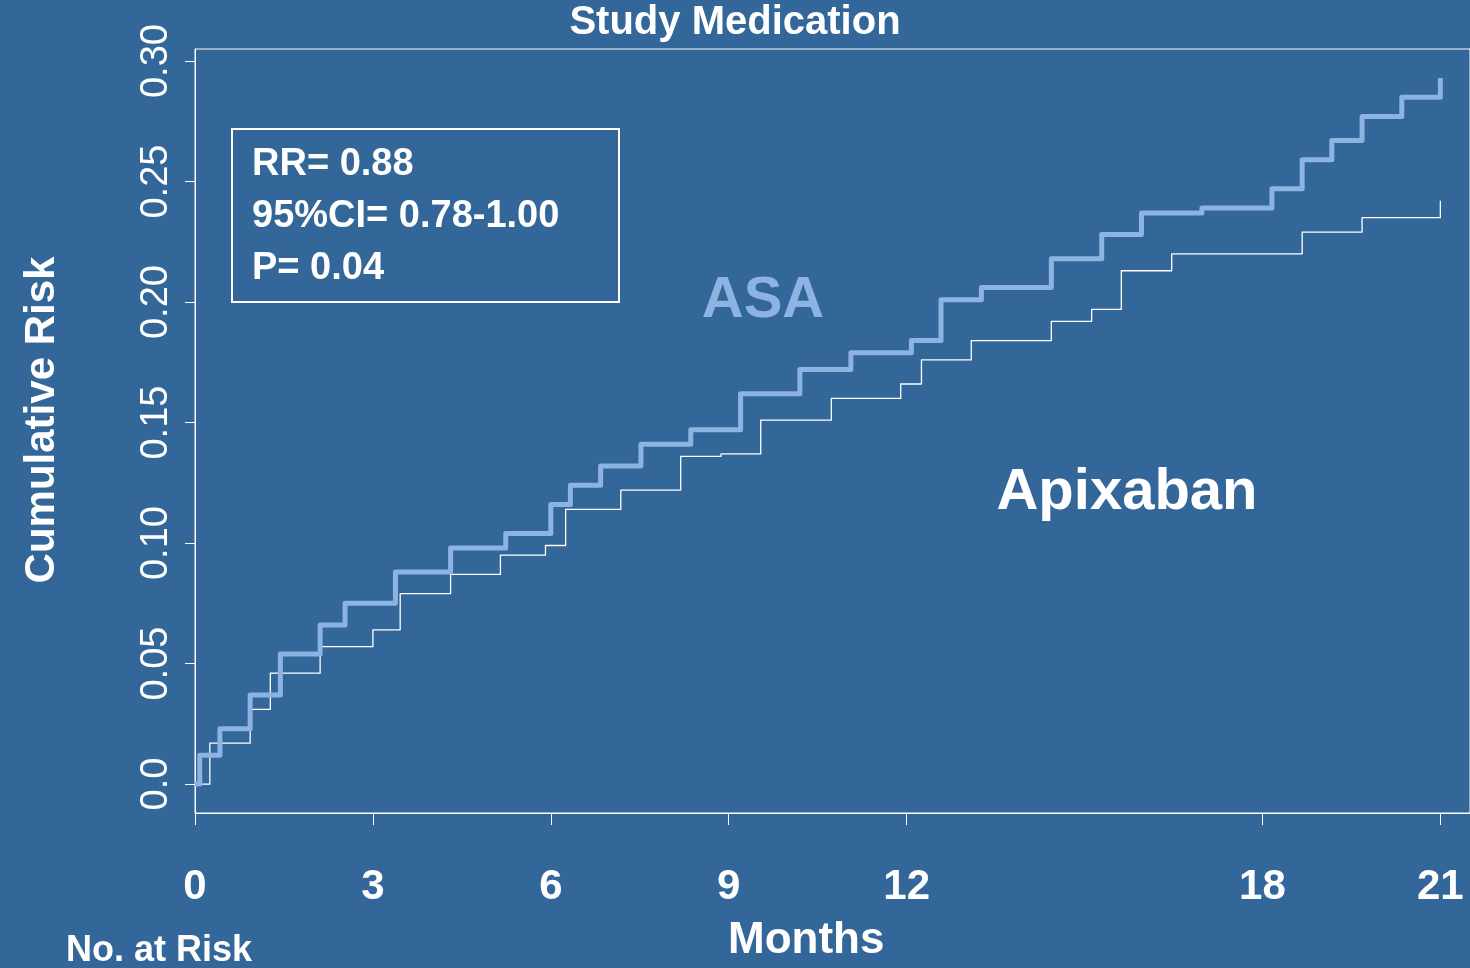  I want to click on annotation: P= 0.04, so click(318, 266).